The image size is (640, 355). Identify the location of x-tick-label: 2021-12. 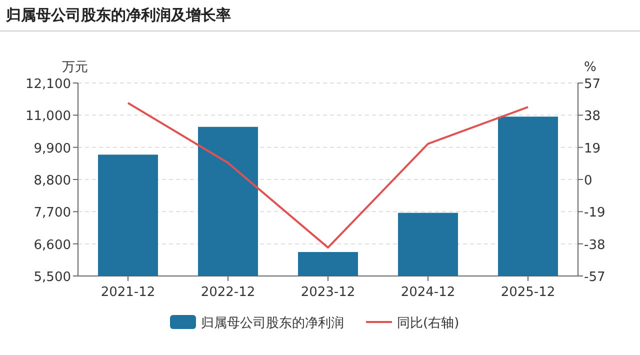
(128, 292).